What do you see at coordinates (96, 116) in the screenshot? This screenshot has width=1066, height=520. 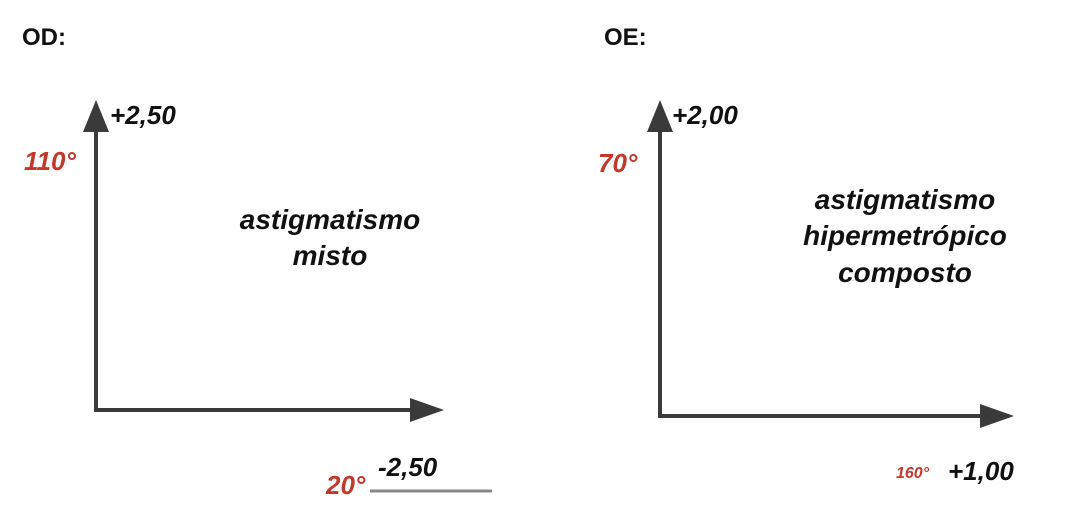 I see `od-vertical-arrowhead` at bounding box center [96, 116].